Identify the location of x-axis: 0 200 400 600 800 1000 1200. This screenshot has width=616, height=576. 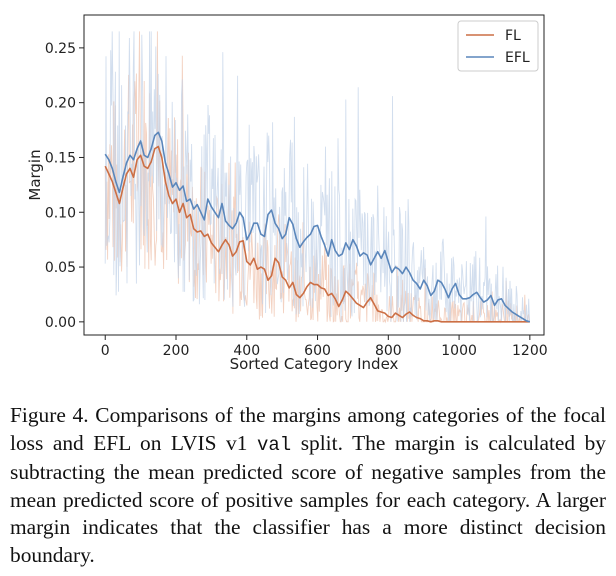
(324, 347).